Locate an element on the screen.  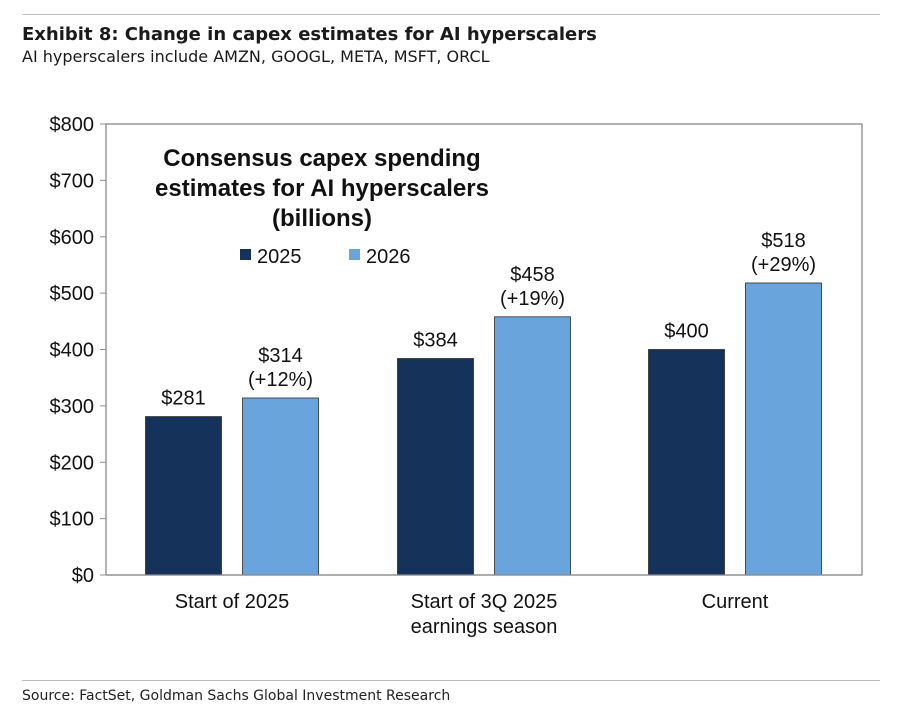
legend-label-2026: 2026 is located at coordinates (388, 257).